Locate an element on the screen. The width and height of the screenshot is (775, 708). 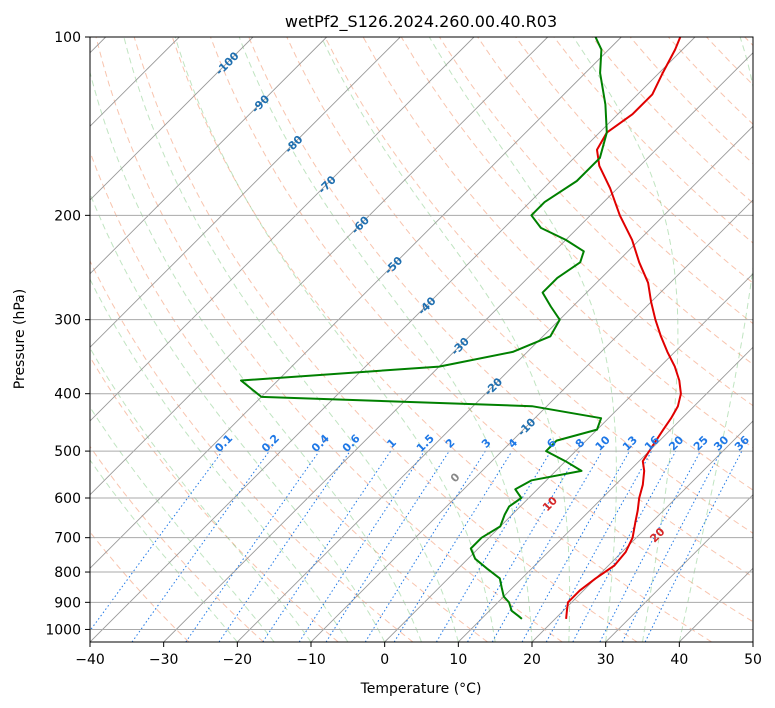
x-tick-label: −10 is located at coordinates (311, 660).